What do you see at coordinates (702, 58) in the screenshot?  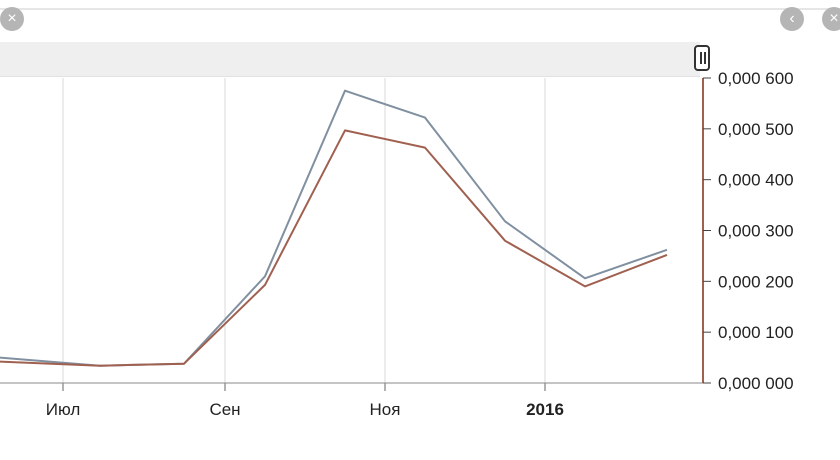 I see `navigator-handle` at bounding box center [702, 58].